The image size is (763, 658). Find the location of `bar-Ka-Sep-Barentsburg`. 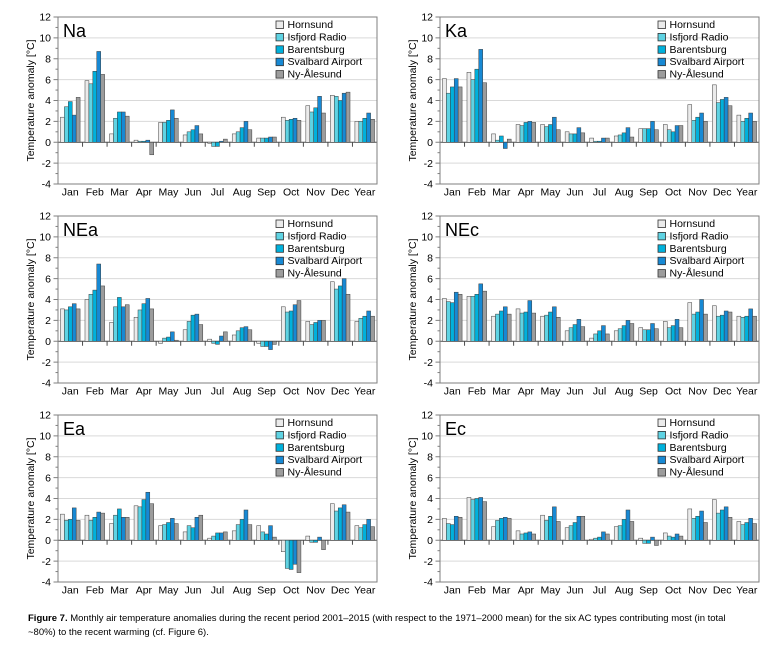

bar-Ka-Sep-Barentsburg is located at coordinates (648, 135).